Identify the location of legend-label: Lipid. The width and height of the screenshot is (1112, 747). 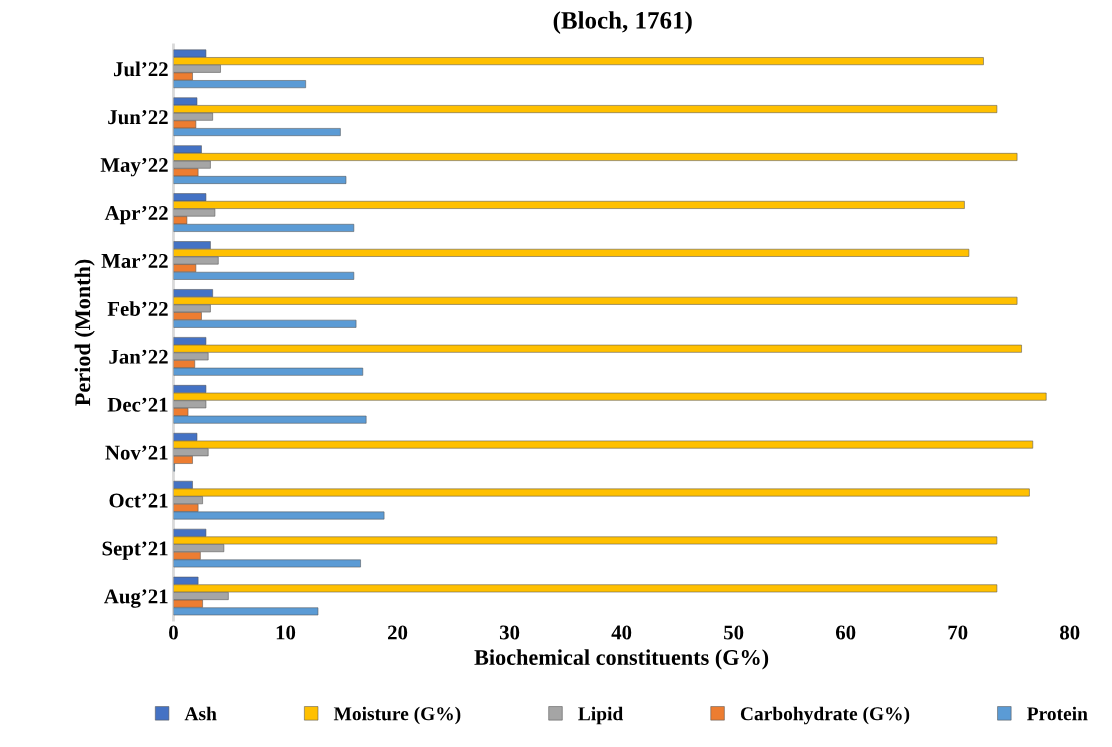
(601, 715).